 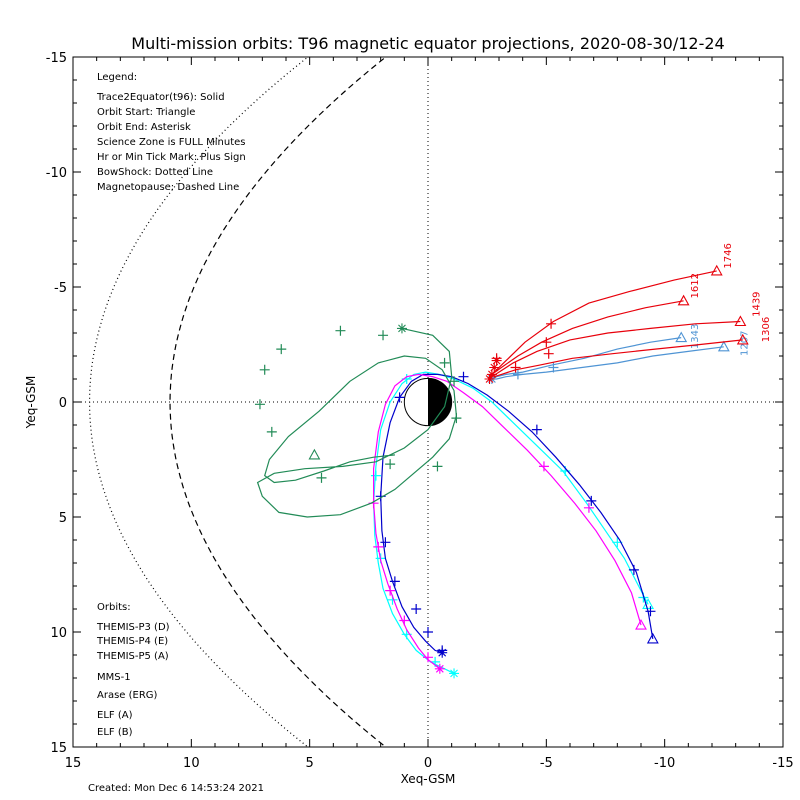 What do you see at coordinates (652, 638) in the screenshot?
I see `orbit-start-themis-p4-e` at bounding box center [652, 638].